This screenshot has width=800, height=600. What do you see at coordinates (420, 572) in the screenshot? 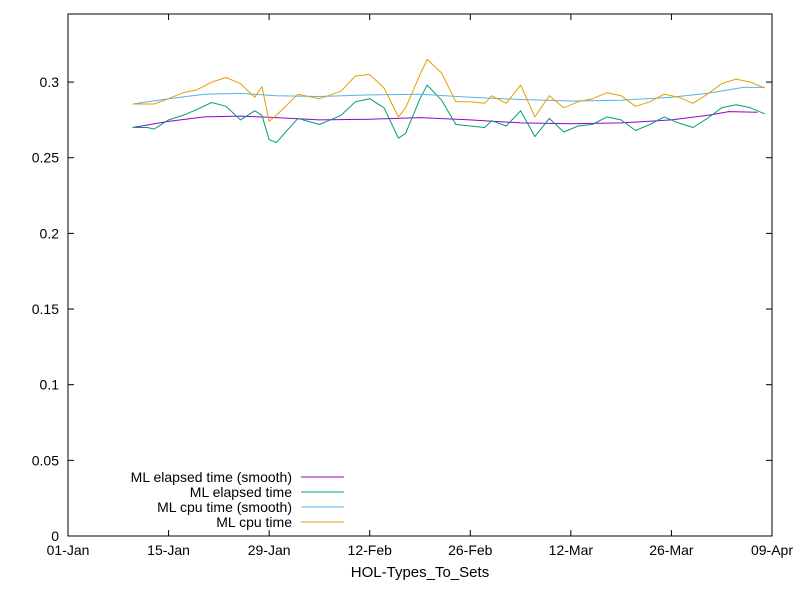
I see `x-axis-title: HOL-Types_To_Sets` at bounding box center [420, 572].